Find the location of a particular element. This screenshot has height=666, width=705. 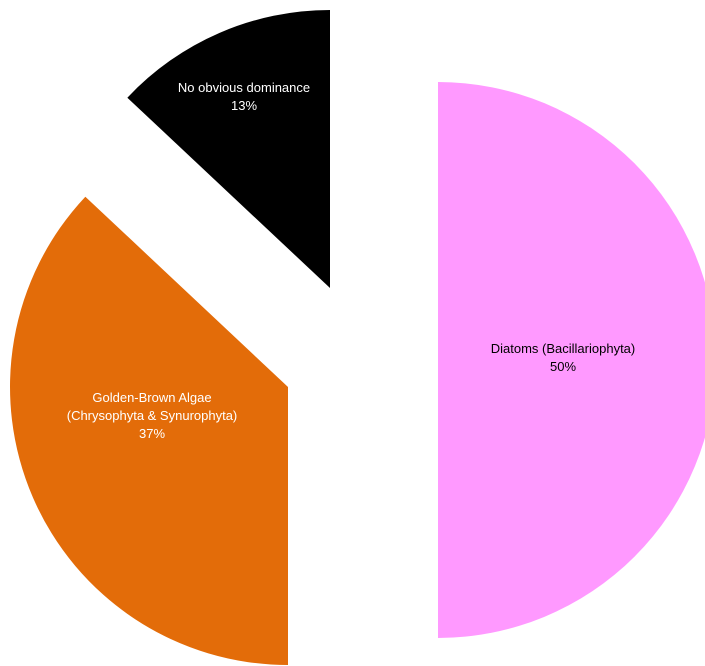

pie-slice-label-2: No obvious dominance 13% is located at coordinates (244, 96).